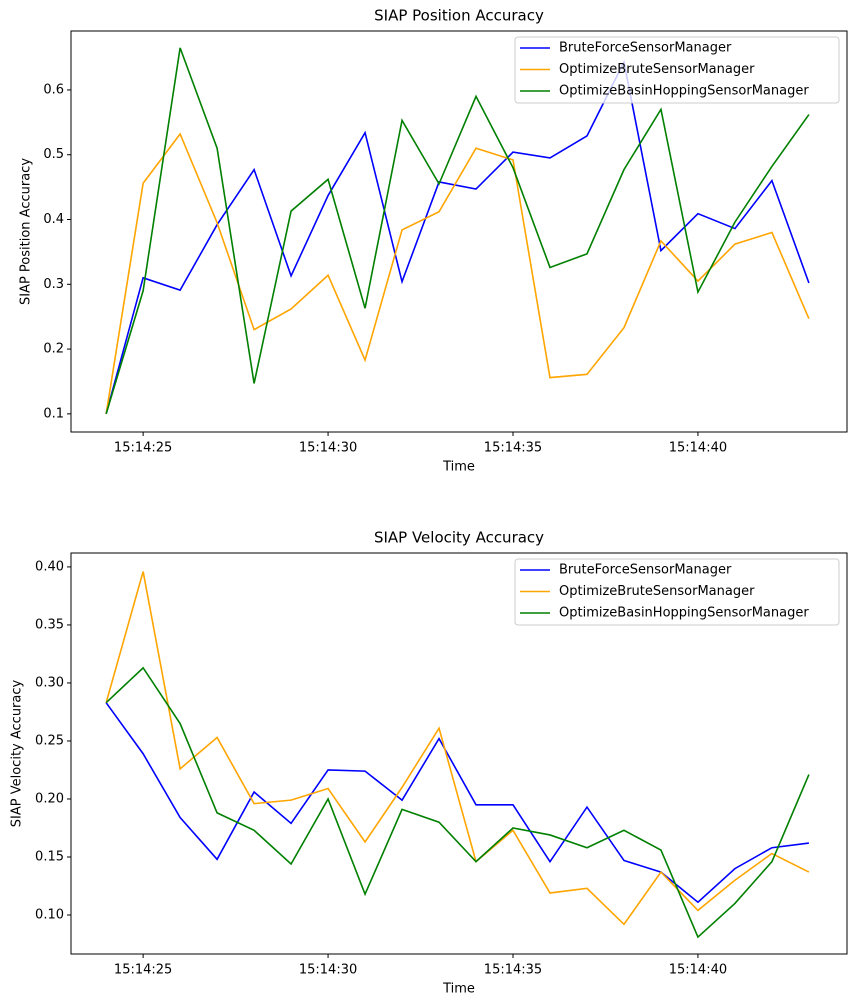 This screenshot has width=855, height=1008. Describe the element at coordinates (53, 219) in the screenshot. I see `y-tick-label: 0.4` at that location.